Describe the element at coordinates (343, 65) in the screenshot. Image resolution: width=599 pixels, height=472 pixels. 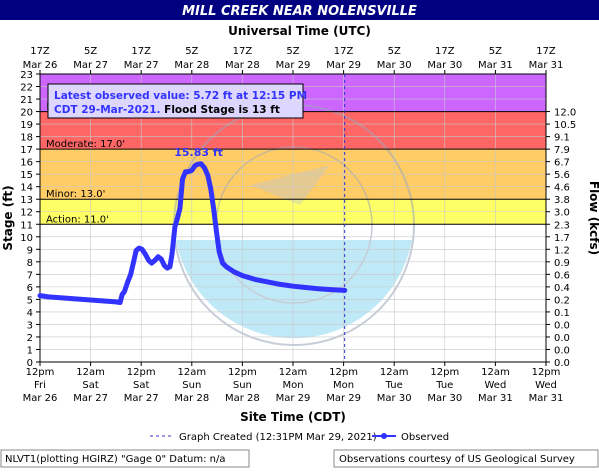
I see `top-tick-date-6: Mar 29` at that location.